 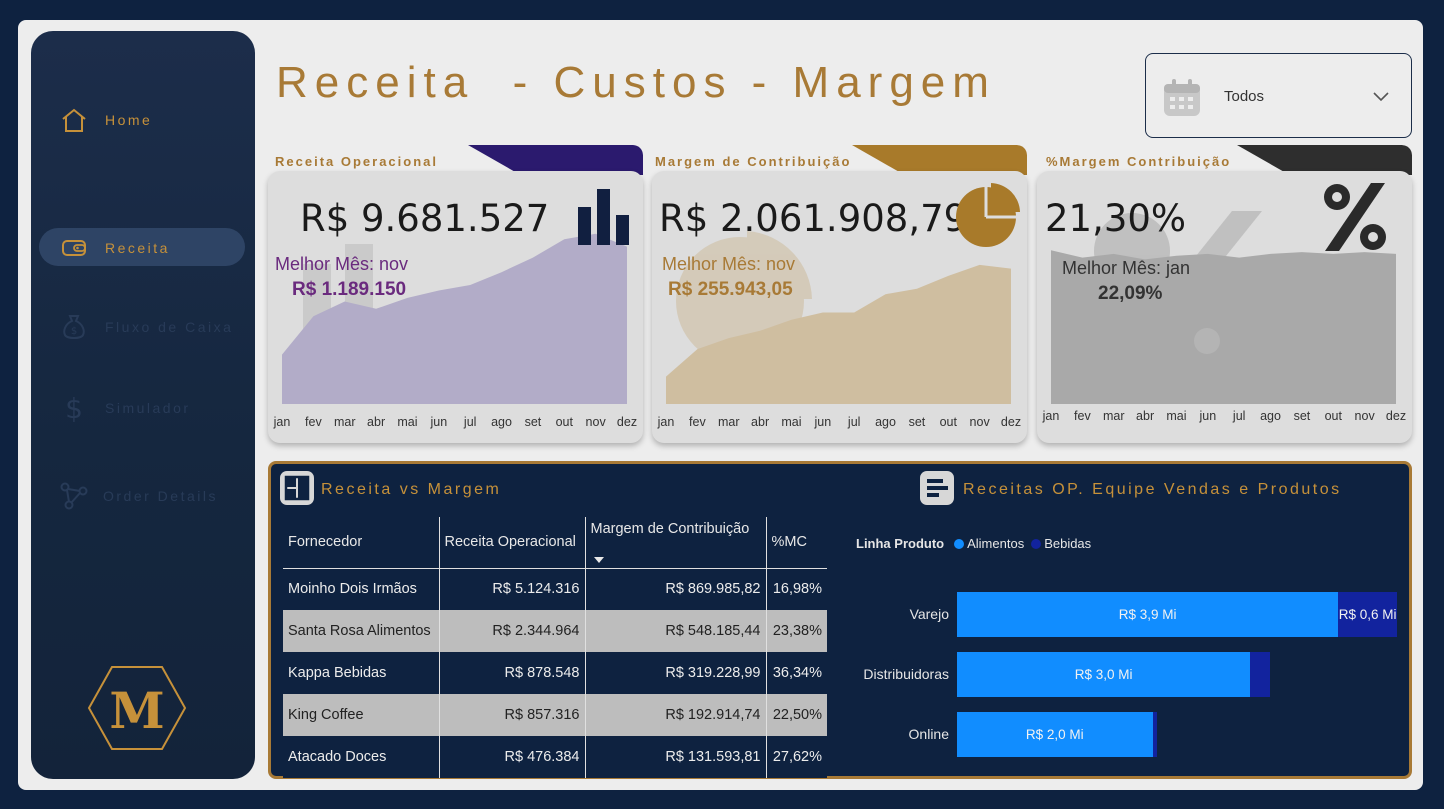 I want to click on nav-receita: Receita, so click(x=143, y=248).